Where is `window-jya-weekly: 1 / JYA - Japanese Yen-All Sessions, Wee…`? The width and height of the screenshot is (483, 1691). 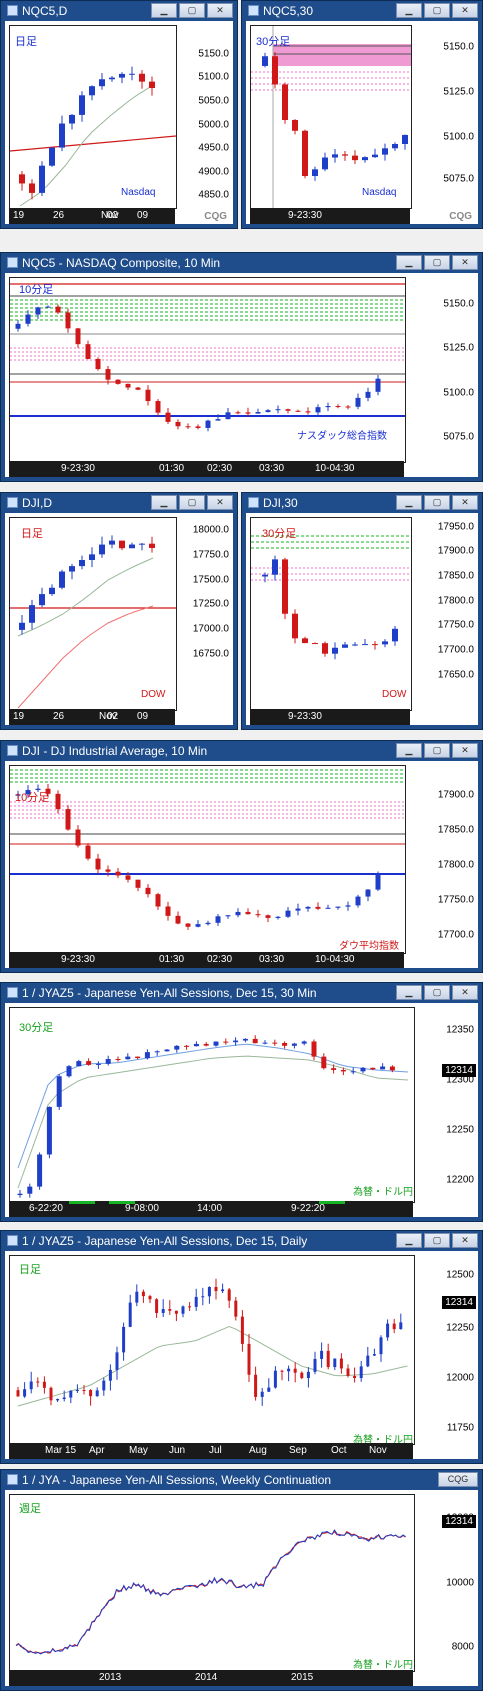
window-jya-weekly: 1 / JYA - Japanese Yen-All Sessions, Wee… is located at coordinates (241, 1580).